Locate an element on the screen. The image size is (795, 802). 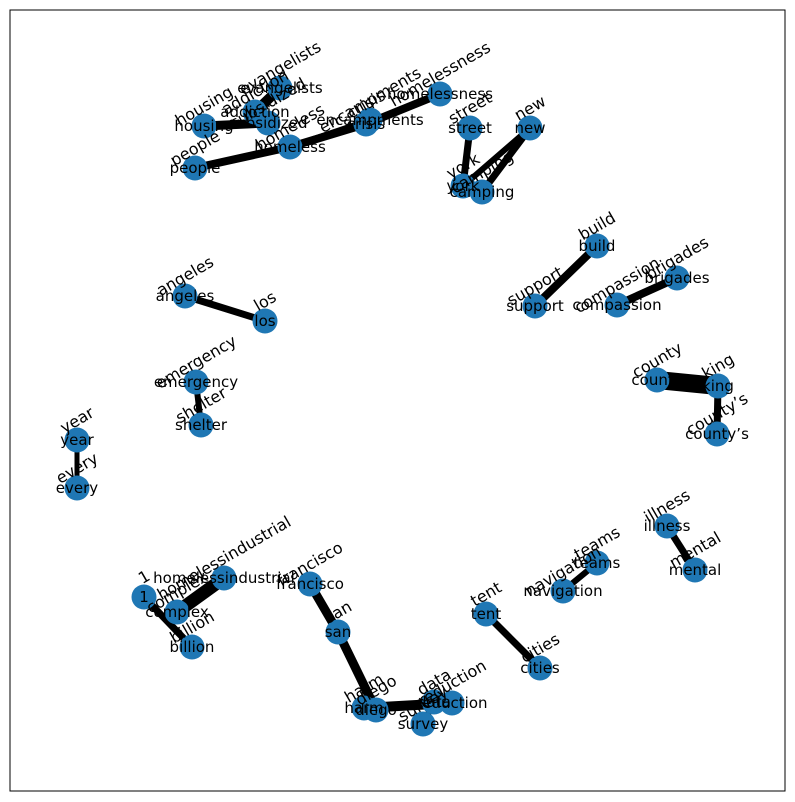
node-label-encampments: encampments is located at coordinates (370, 120).